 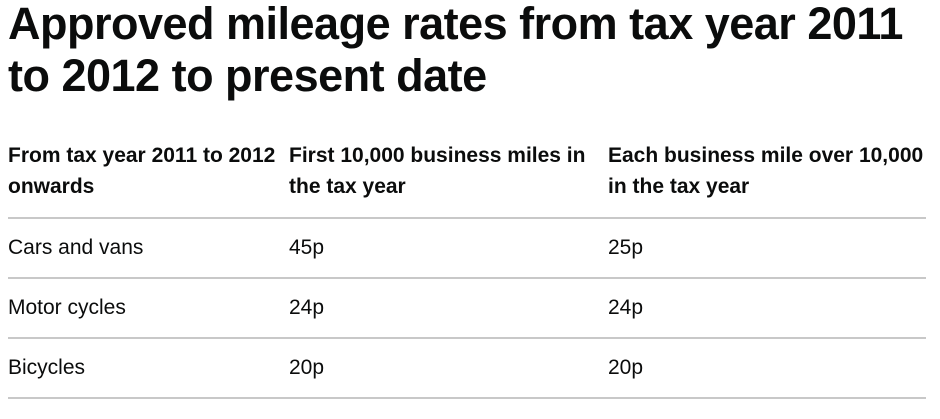 What do you see at coordinates (448, 248) in the screenshot?
I see `first-10000-rate-cell: 45p` at bounding box center [448, 248].